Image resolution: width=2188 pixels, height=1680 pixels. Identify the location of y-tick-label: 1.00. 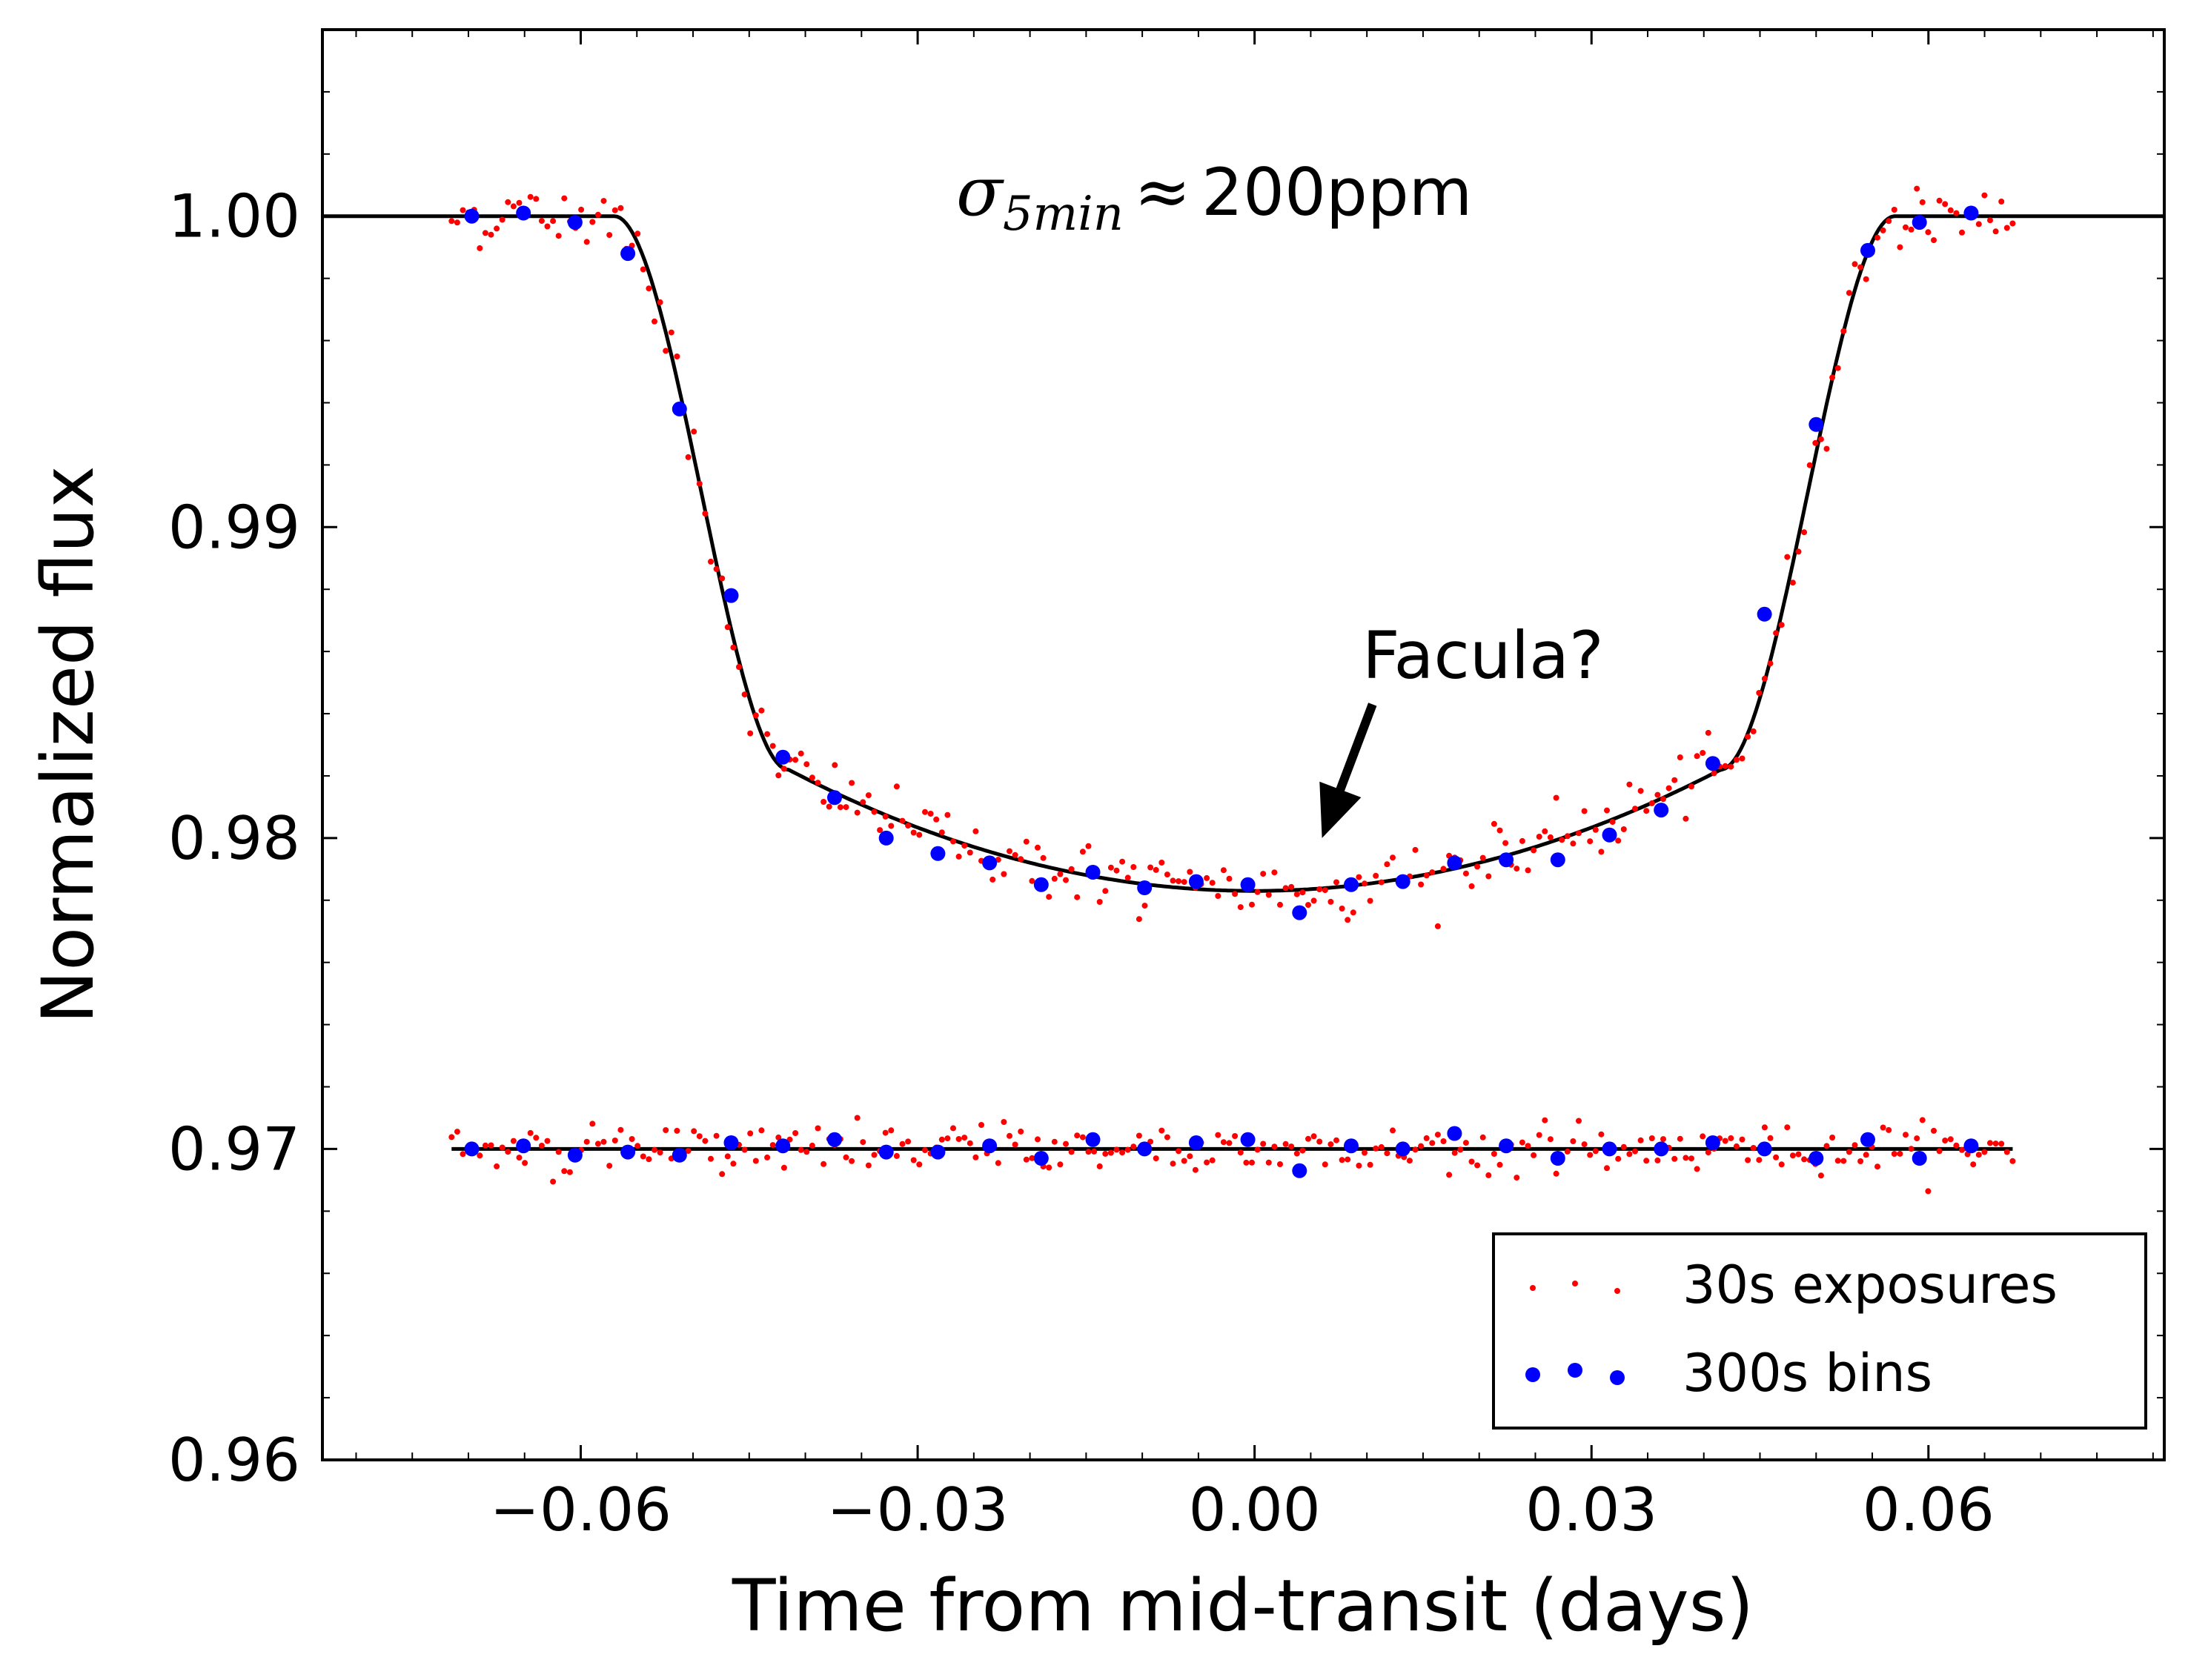
(234, 217).